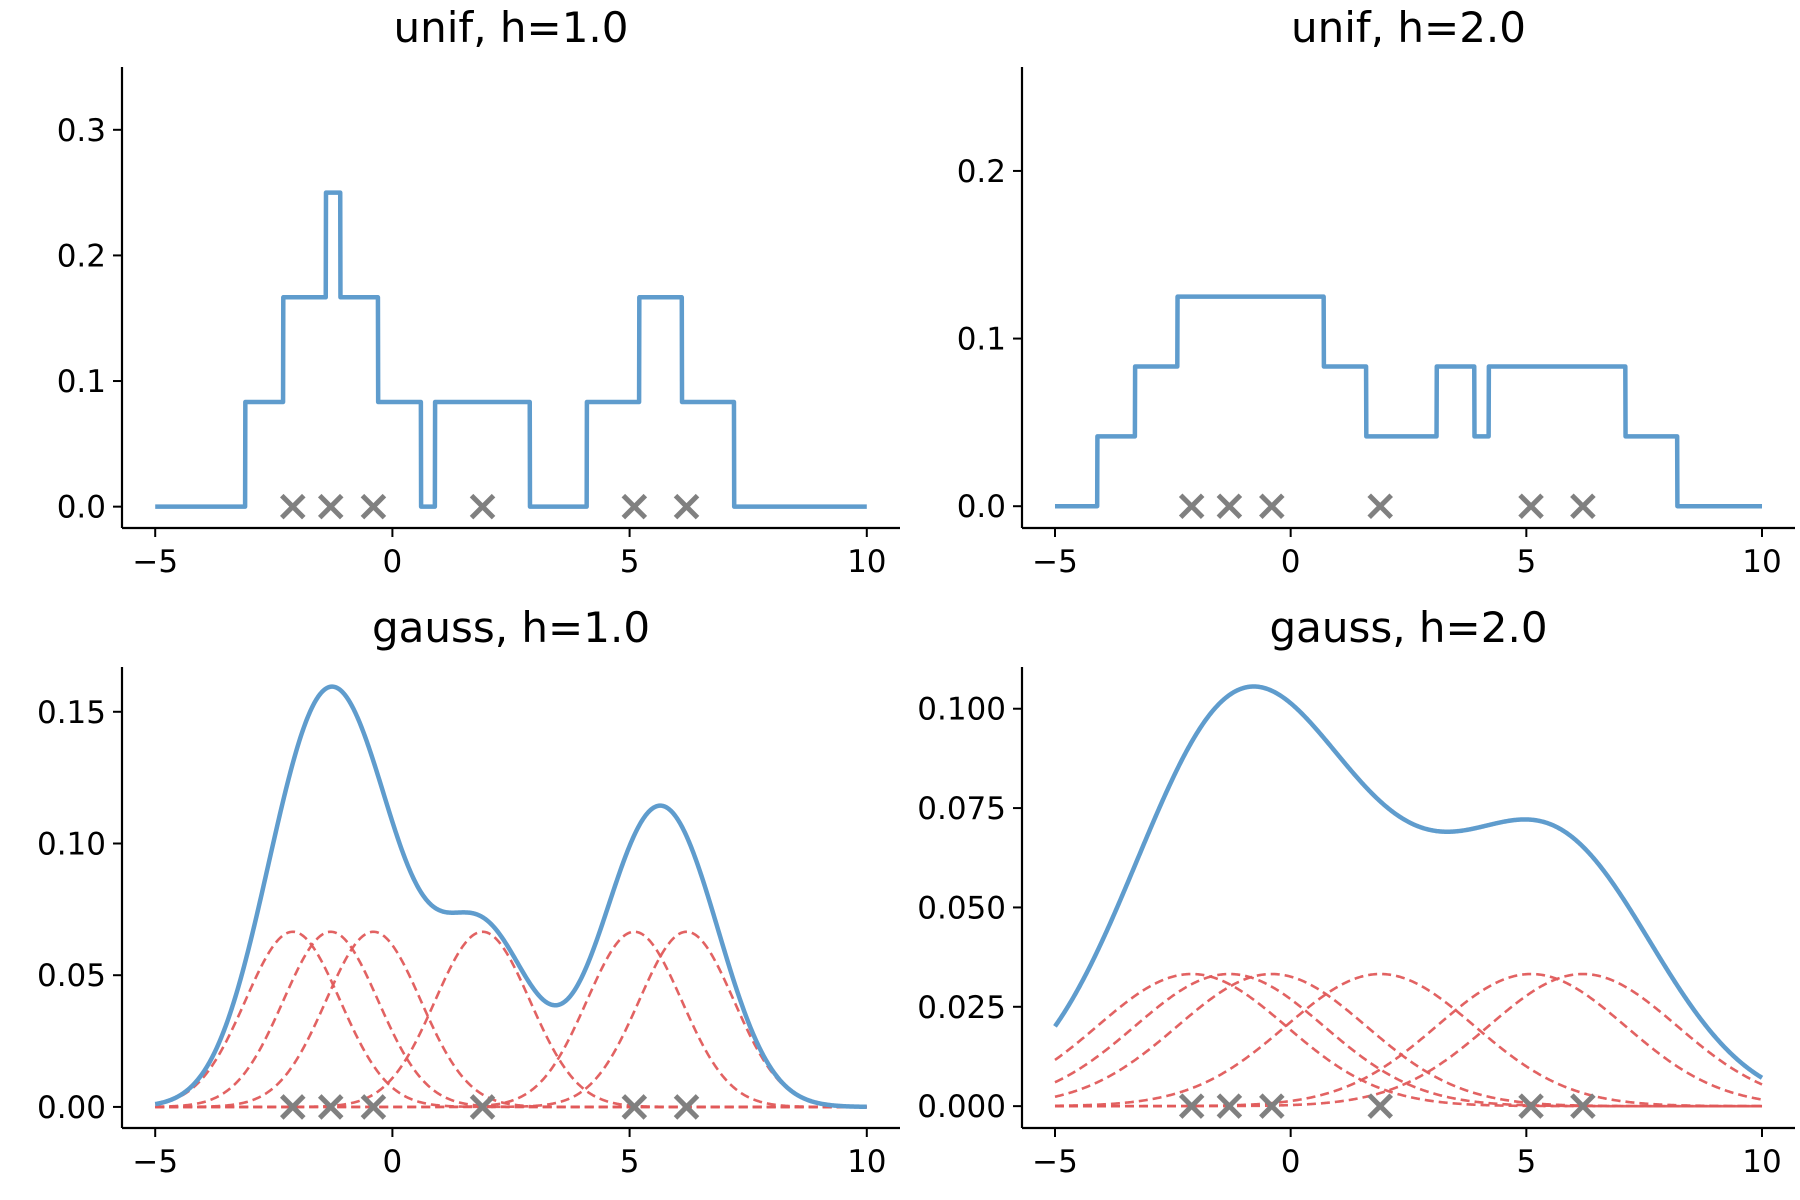  Describe the element at coordinates (71, 976) in the screenshot. I see `y-tick-label: 0.05` at that location.